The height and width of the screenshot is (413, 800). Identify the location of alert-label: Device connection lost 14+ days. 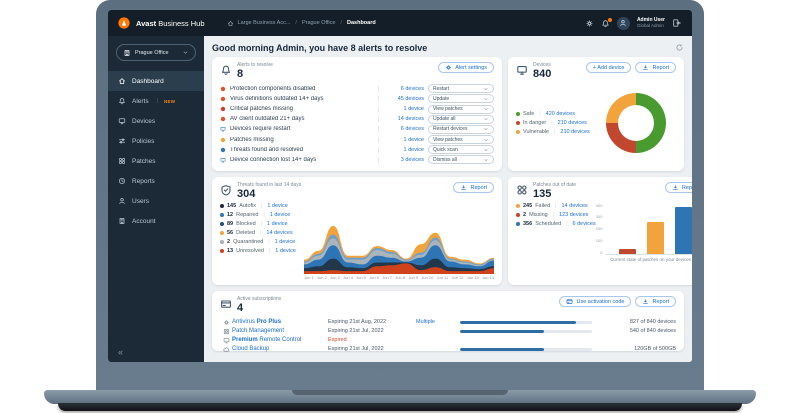
(273, 159).